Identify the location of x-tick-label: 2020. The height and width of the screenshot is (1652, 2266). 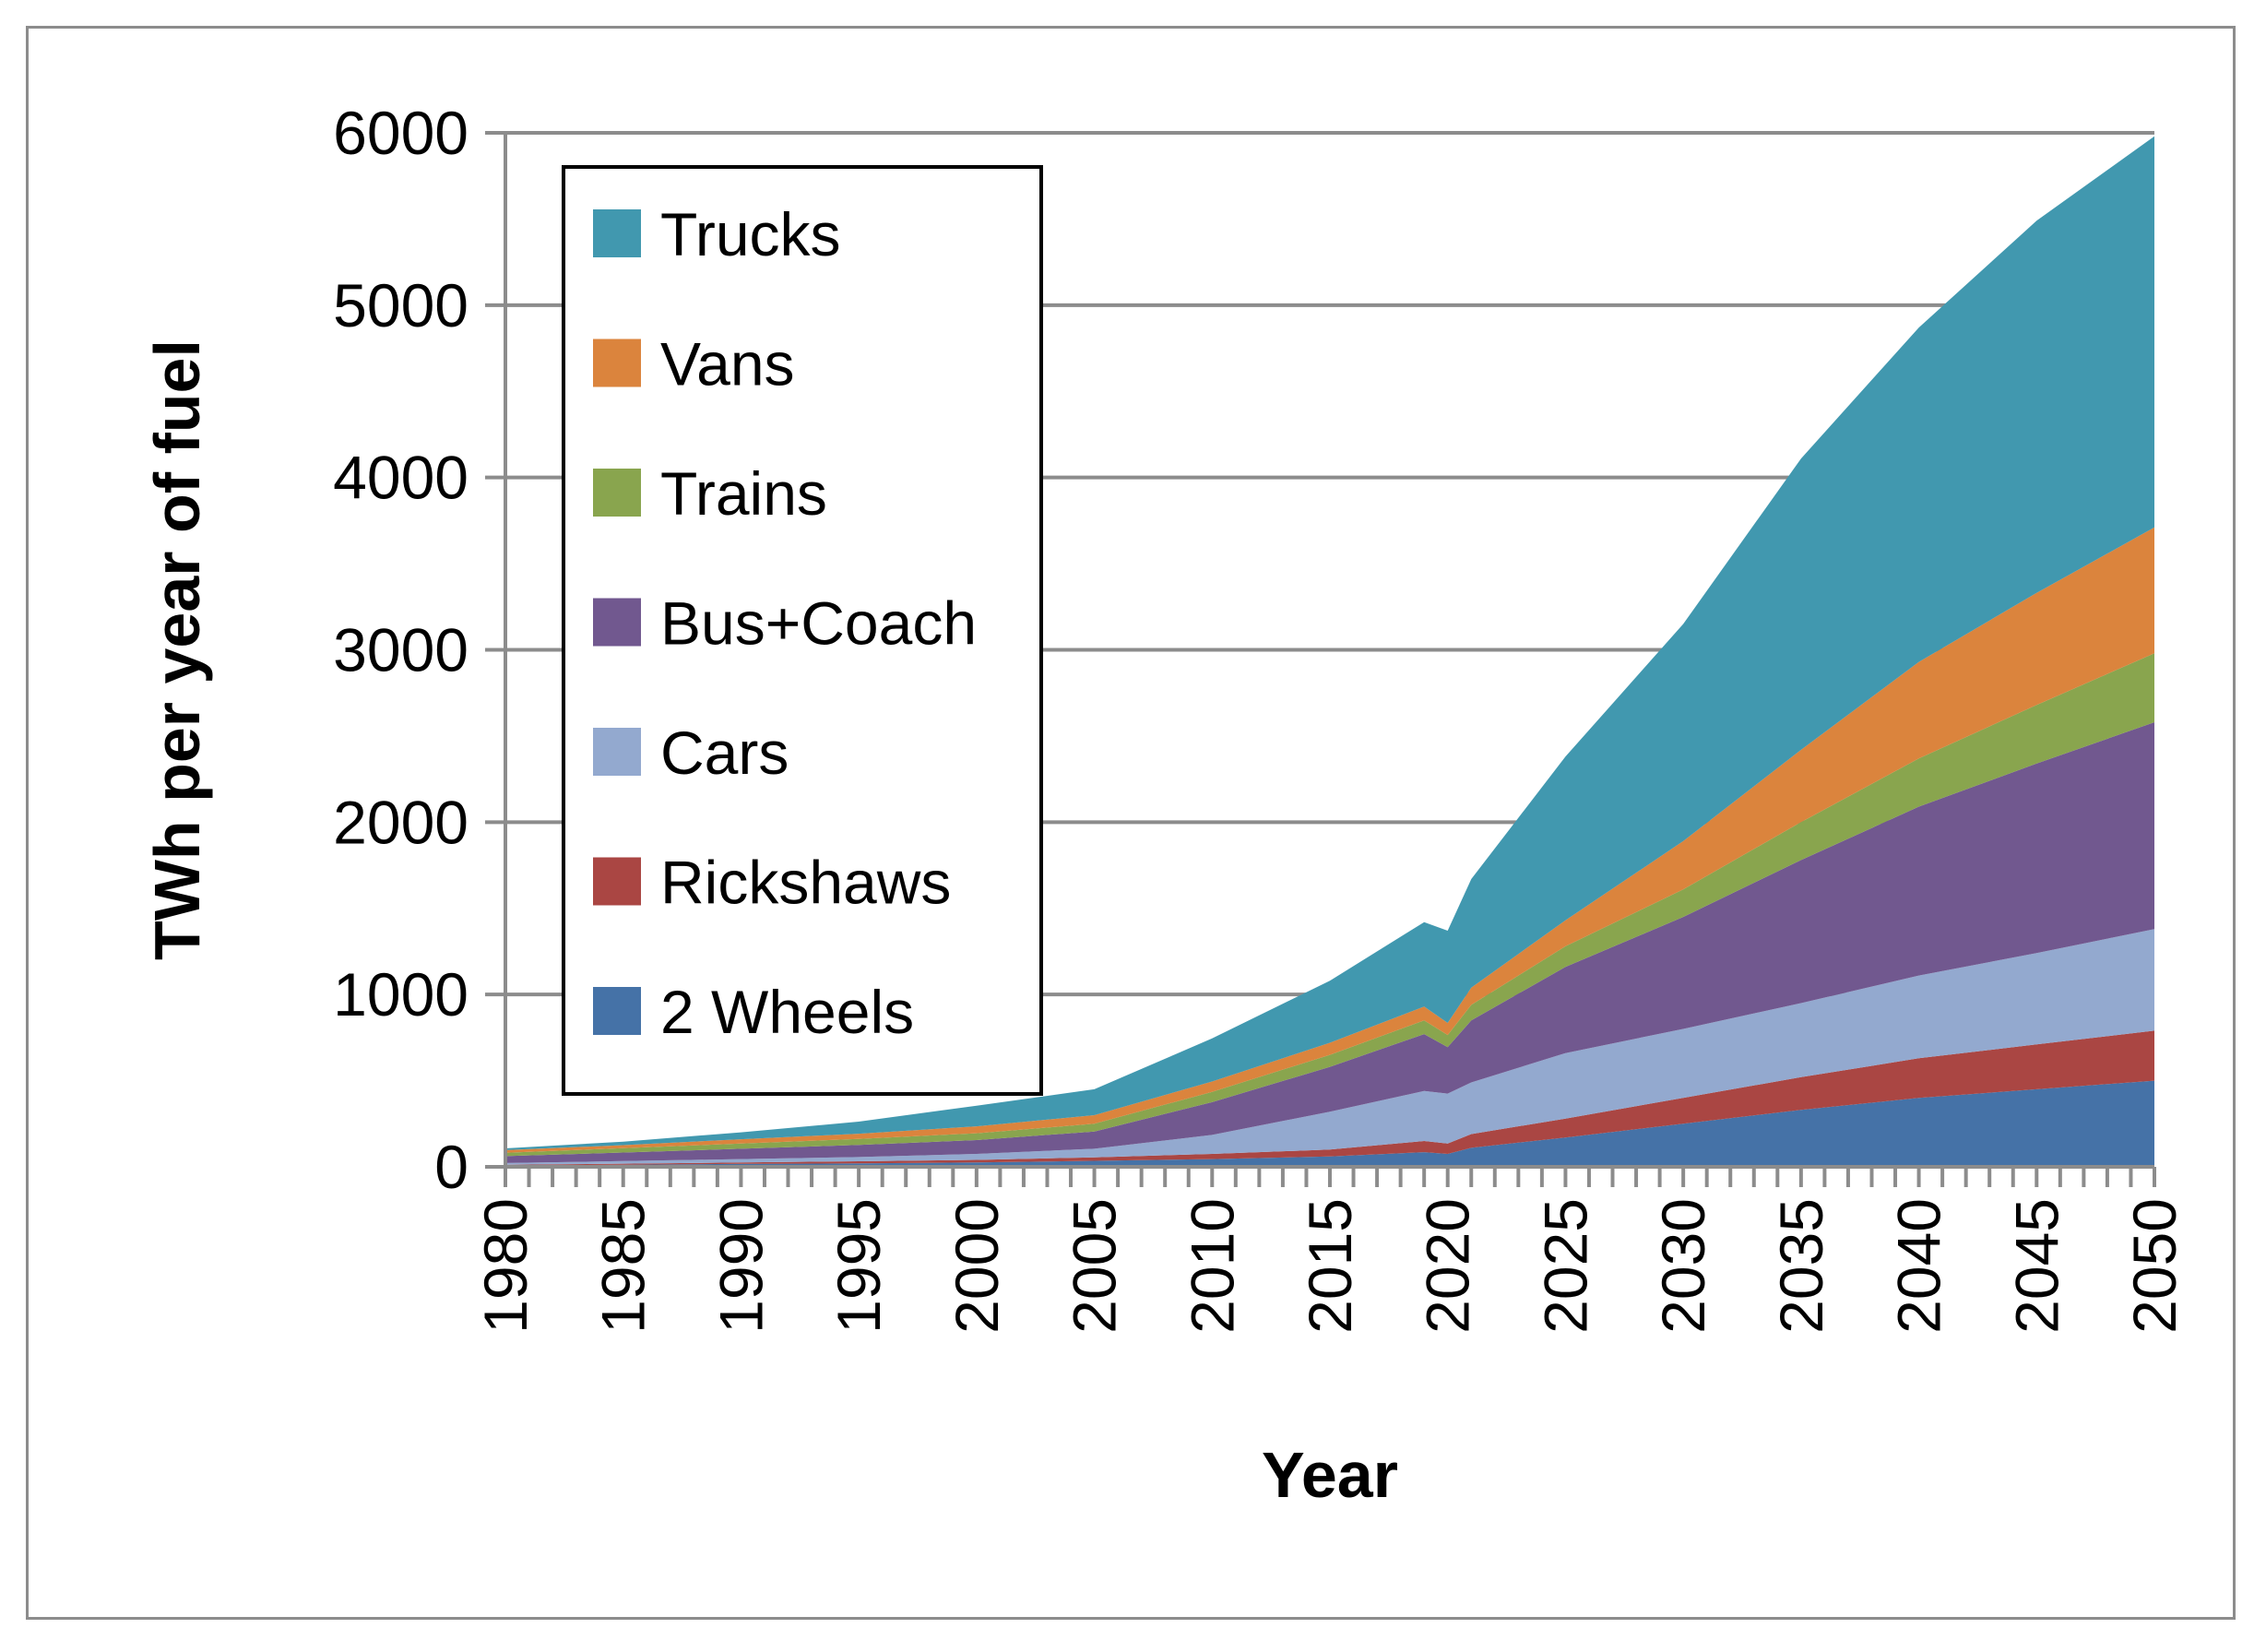
(1448, 1266).